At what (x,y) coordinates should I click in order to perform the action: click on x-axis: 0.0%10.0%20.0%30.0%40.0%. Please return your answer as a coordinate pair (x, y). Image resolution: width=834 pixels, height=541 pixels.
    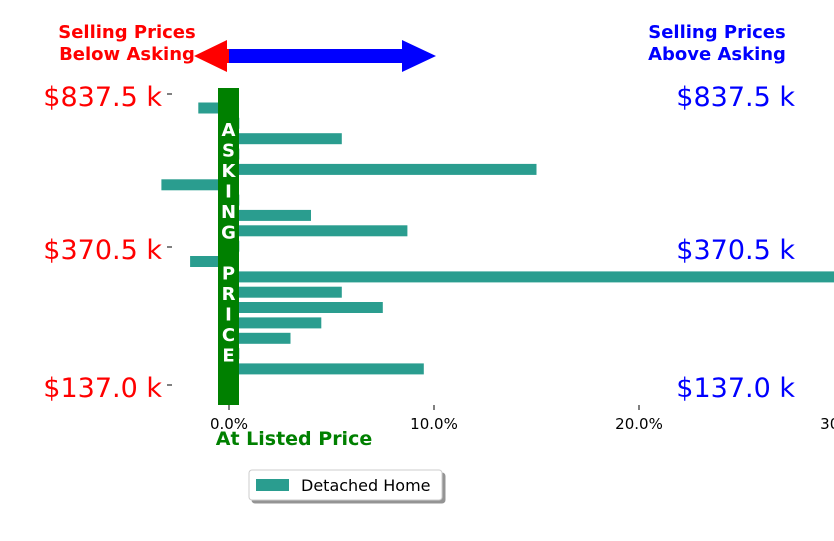
    Looking at the image, I should click on (522, 419).